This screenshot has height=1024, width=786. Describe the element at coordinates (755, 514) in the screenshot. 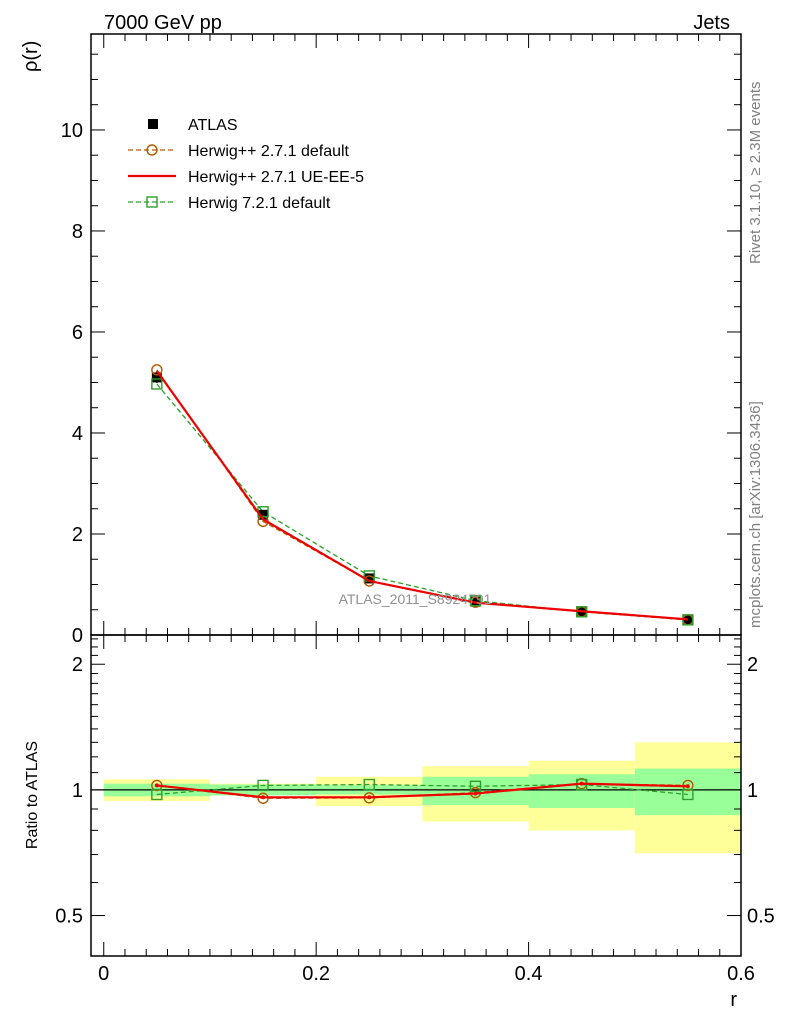

I see `side-label-mcplots: mcplots.cern.ch [arXiv:1306.3436]` at that location.